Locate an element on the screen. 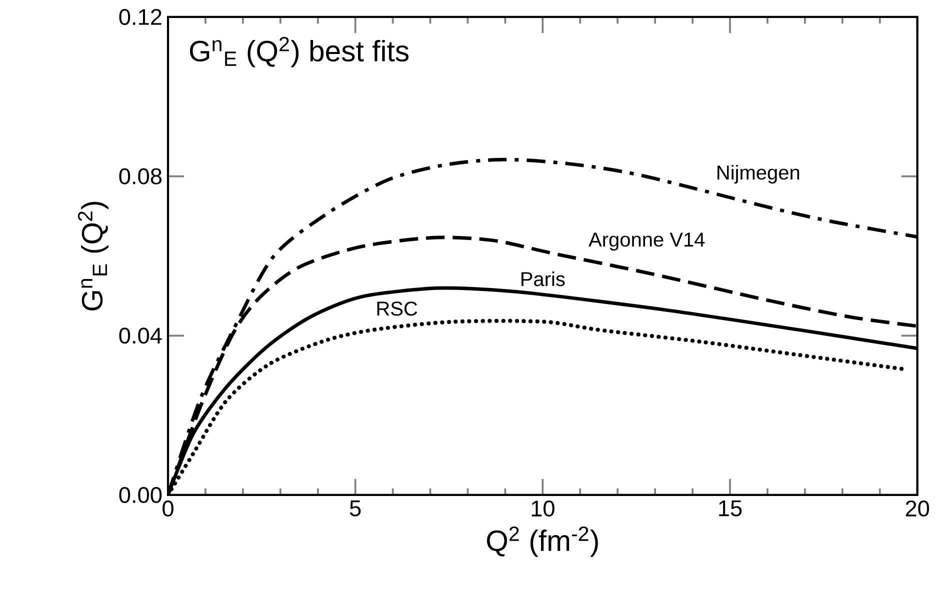  x-tick-label: 20 is located at coordinates (918, 508).